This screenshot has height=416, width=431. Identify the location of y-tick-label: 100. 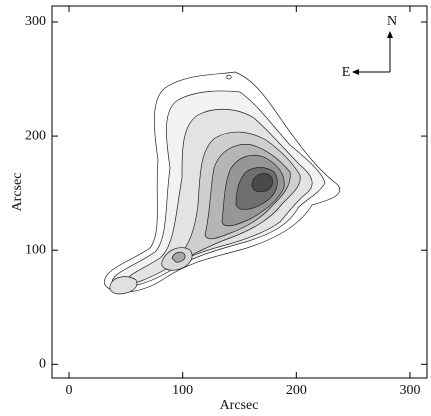
(35, 249).